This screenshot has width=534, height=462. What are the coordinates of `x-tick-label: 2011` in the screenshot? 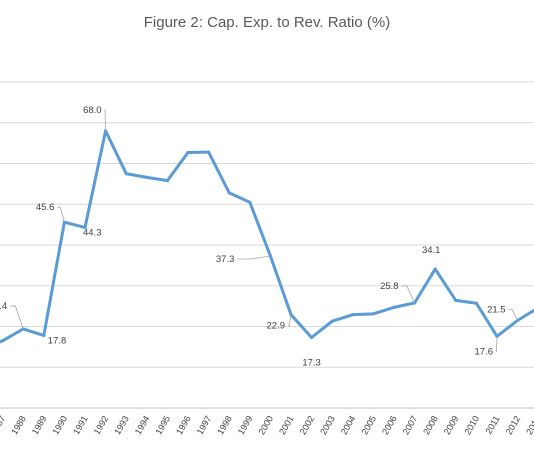 It's located at (492, 425).